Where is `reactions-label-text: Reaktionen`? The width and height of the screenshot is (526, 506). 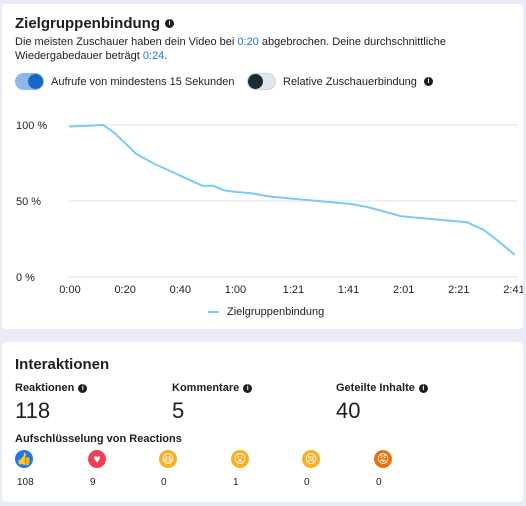 reactions-label-text: Reaktionen is located at coordinates (45, 388).